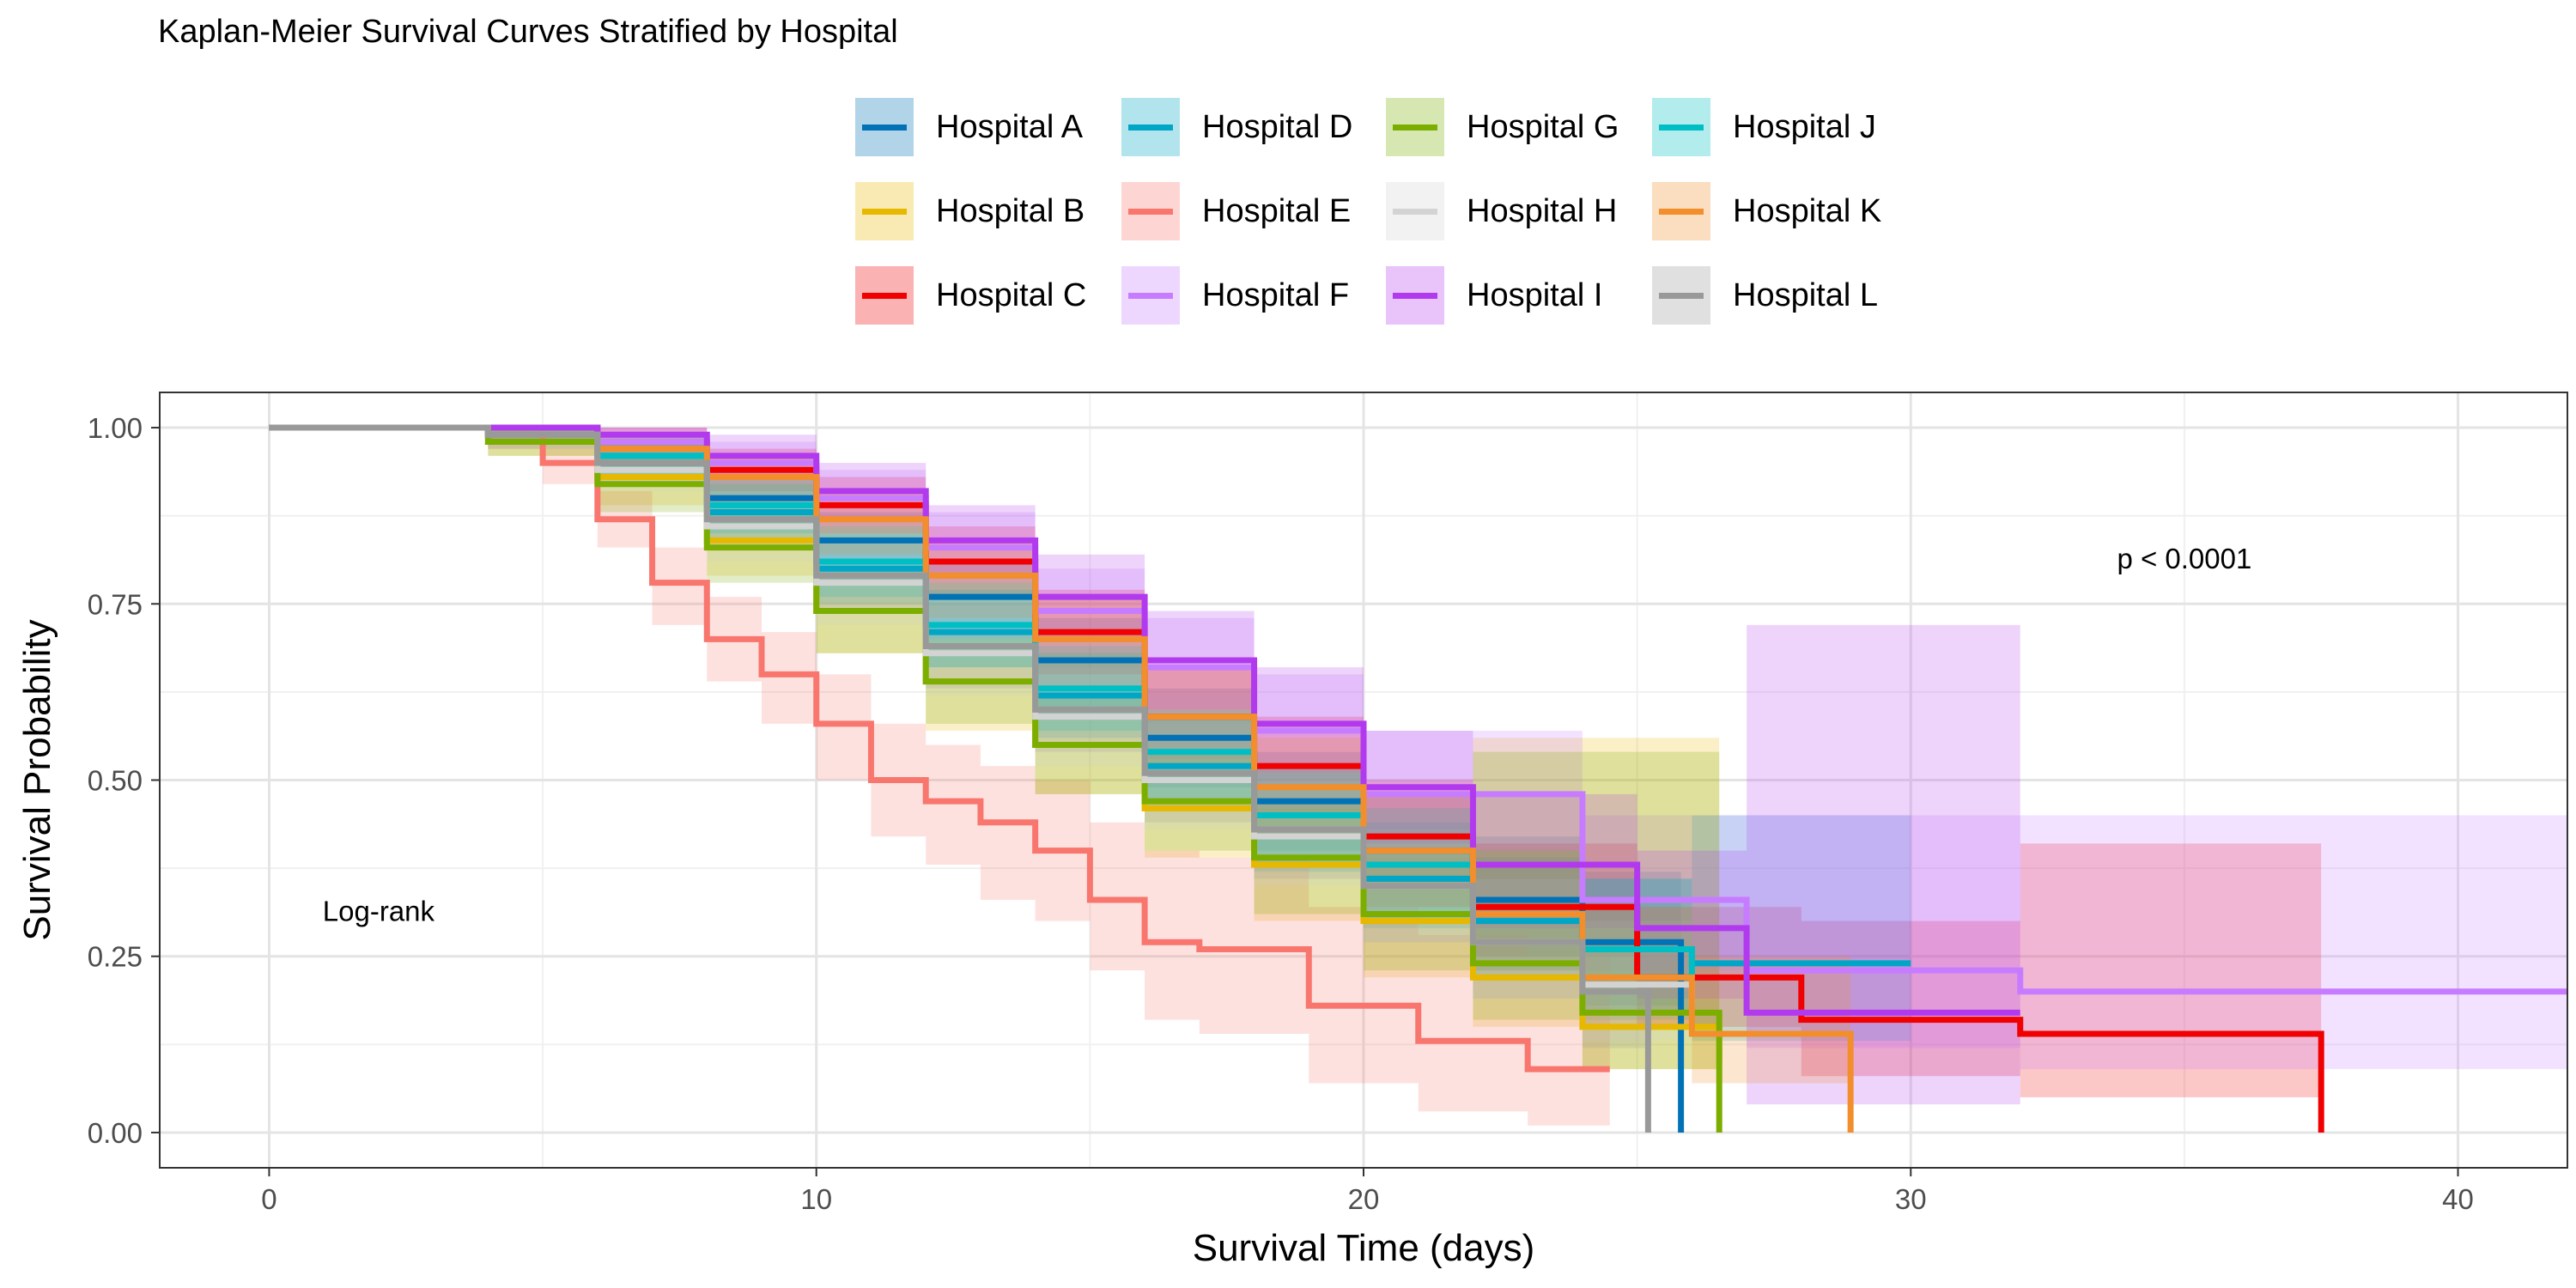 The width and height of the screenshot is (2576, 1288). I want to click on legend-item: Hospital F, so click(1235, 295).